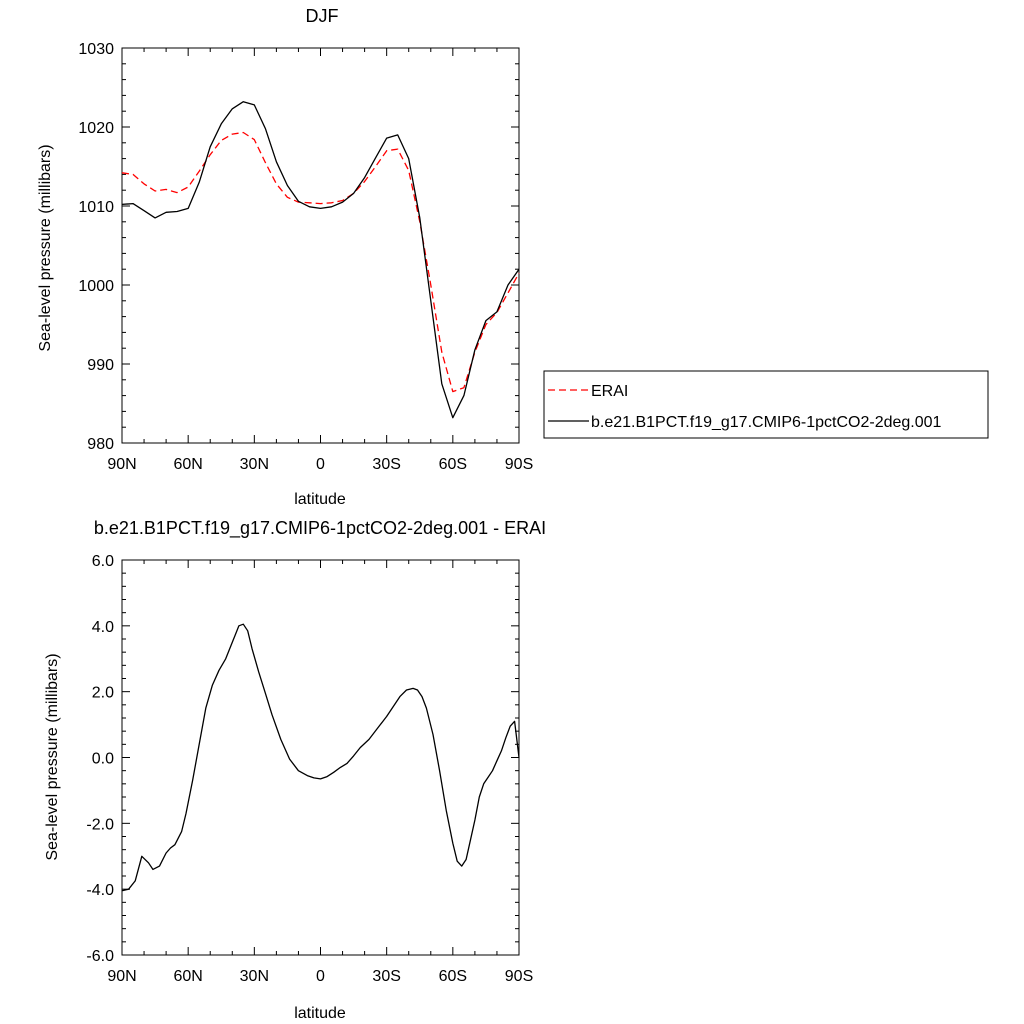 The height and width of the screenshot is (1024, 1024). What do you see at coordinates (96, 49) in the screenshot?
I see `panel-top-ytick-label: 1030` at bounding box center [96, 49].